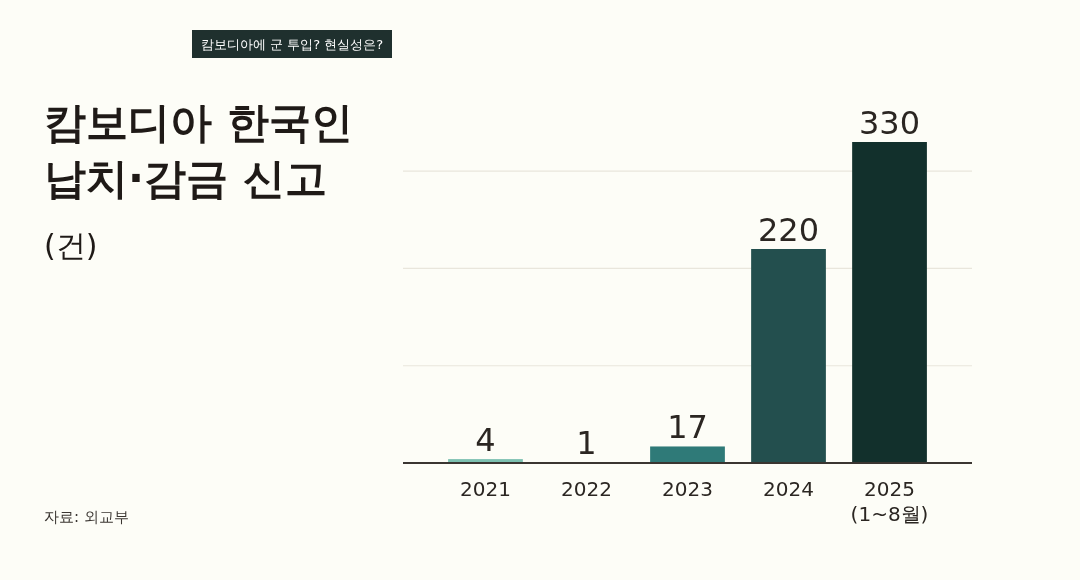  I want to click on x-tick-label: 2025 (1~8월), so click(889, 501).